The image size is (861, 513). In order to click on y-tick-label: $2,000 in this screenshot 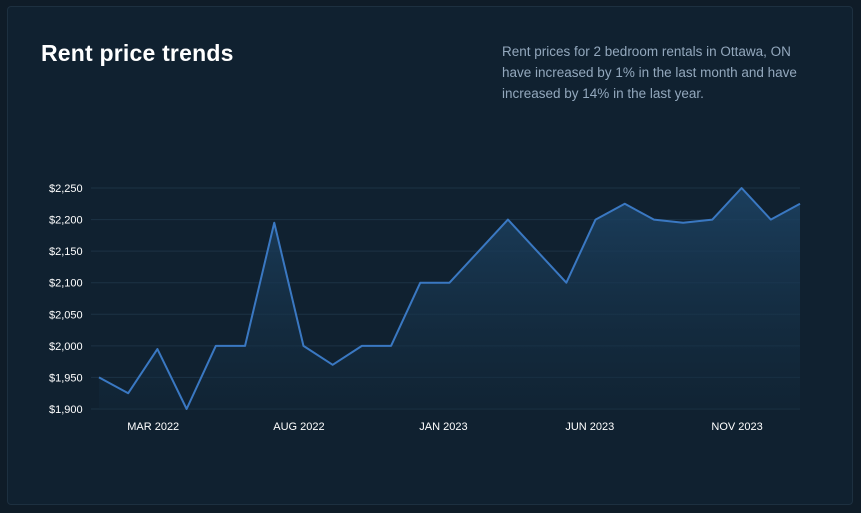, I will do `click(66, 347)`.